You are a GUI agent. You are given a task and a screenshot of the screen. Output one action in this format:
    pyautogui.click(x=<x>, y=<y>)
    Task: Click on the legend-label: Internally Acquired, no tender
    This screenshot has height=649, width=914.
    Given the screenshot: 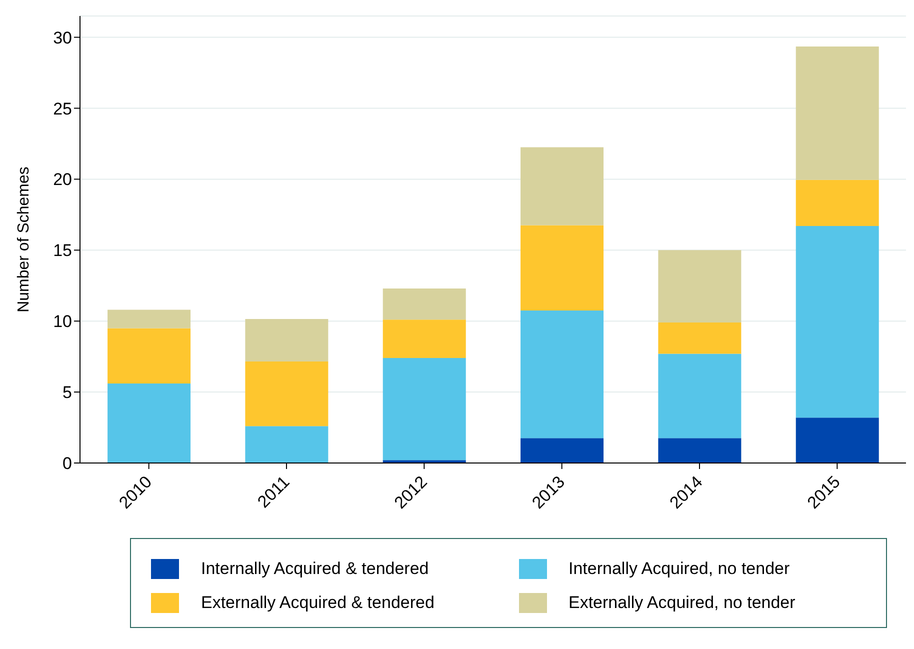 What is the action you would take?
    pyautogui.click(x=679, y=569)
    